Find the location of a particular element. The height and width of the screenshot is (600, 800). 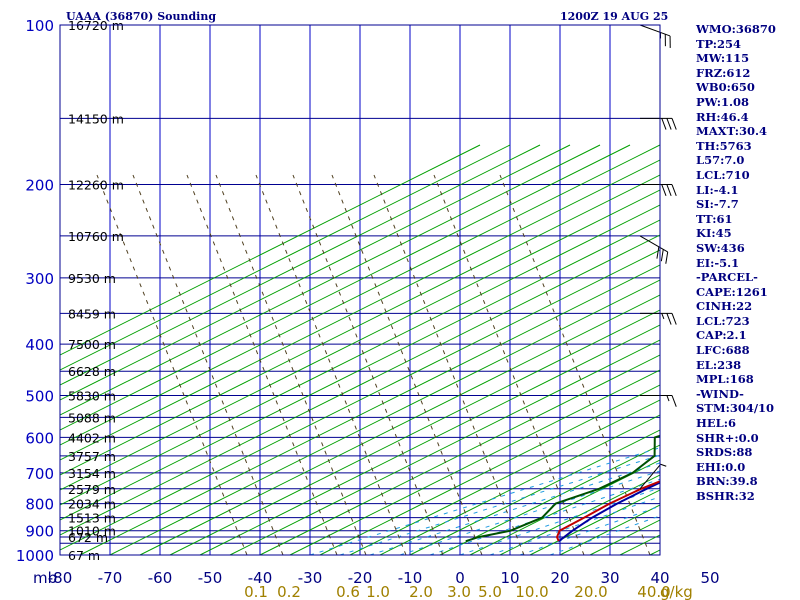

x-units-label: mb is located at coordinates (45, 578).